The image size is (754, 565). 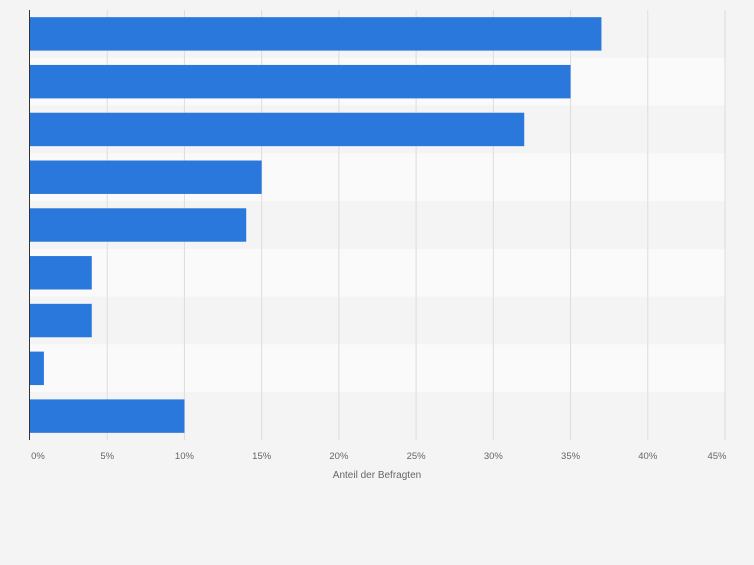 What do you see at coordinates (107, 456) in the screenshot?
I see `x-tick-label: 5%` at bounding box center [107, 456].